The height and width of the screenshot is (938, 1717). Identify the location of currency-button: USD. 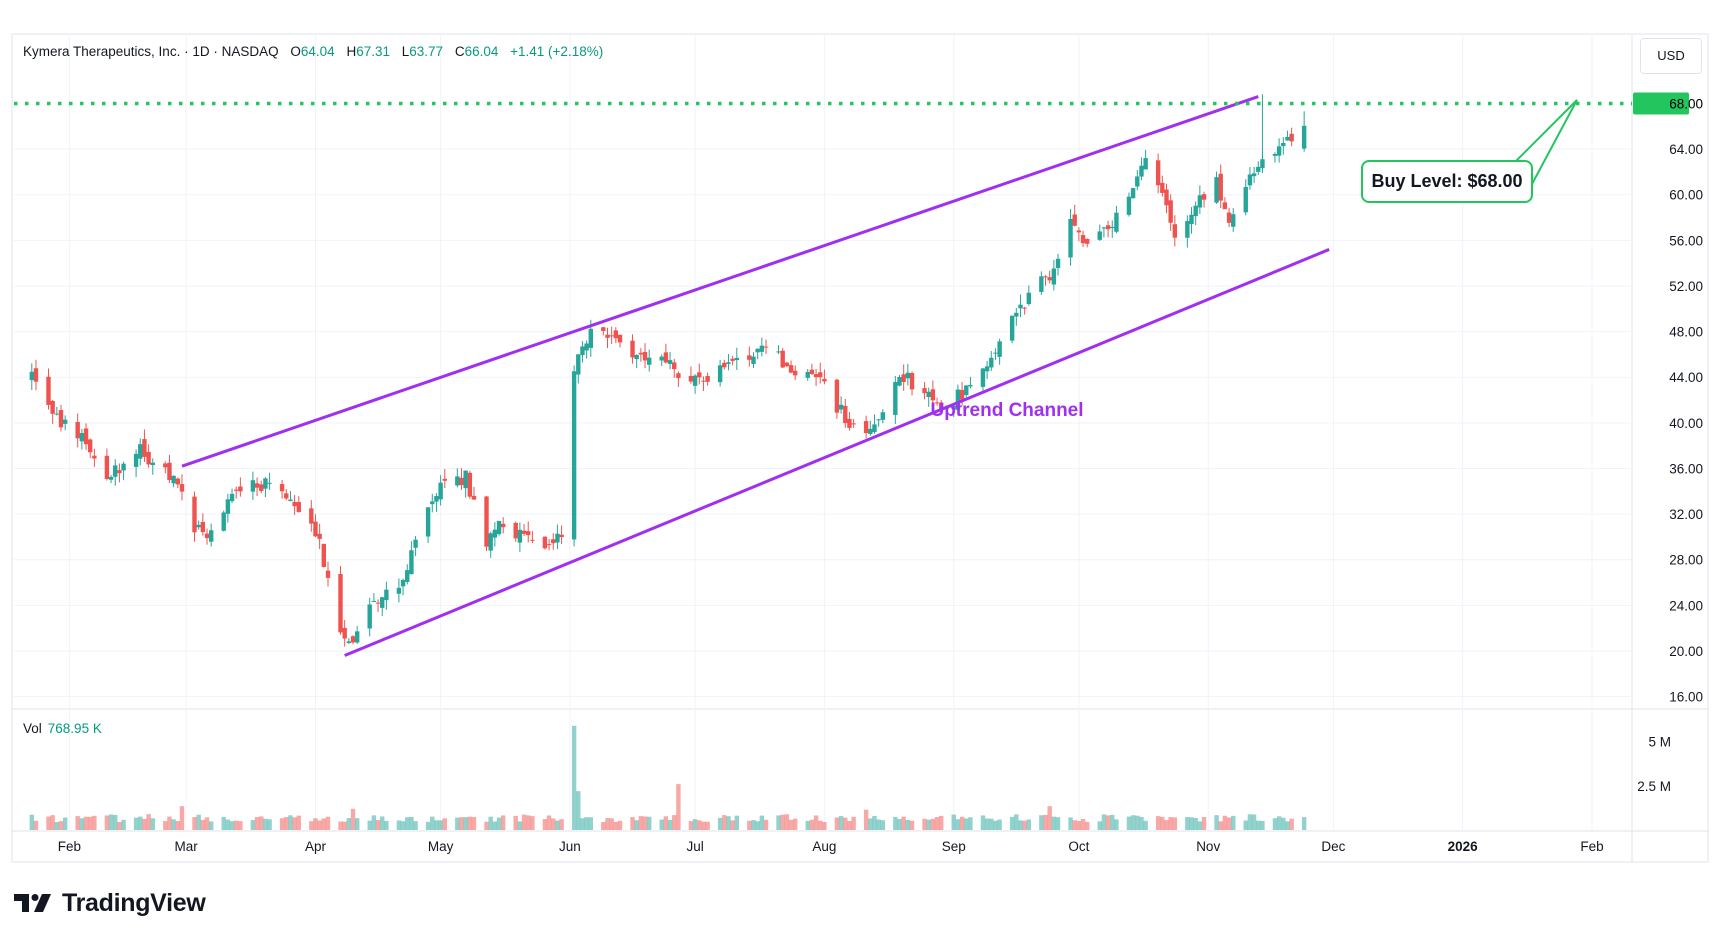
(1671, 56).